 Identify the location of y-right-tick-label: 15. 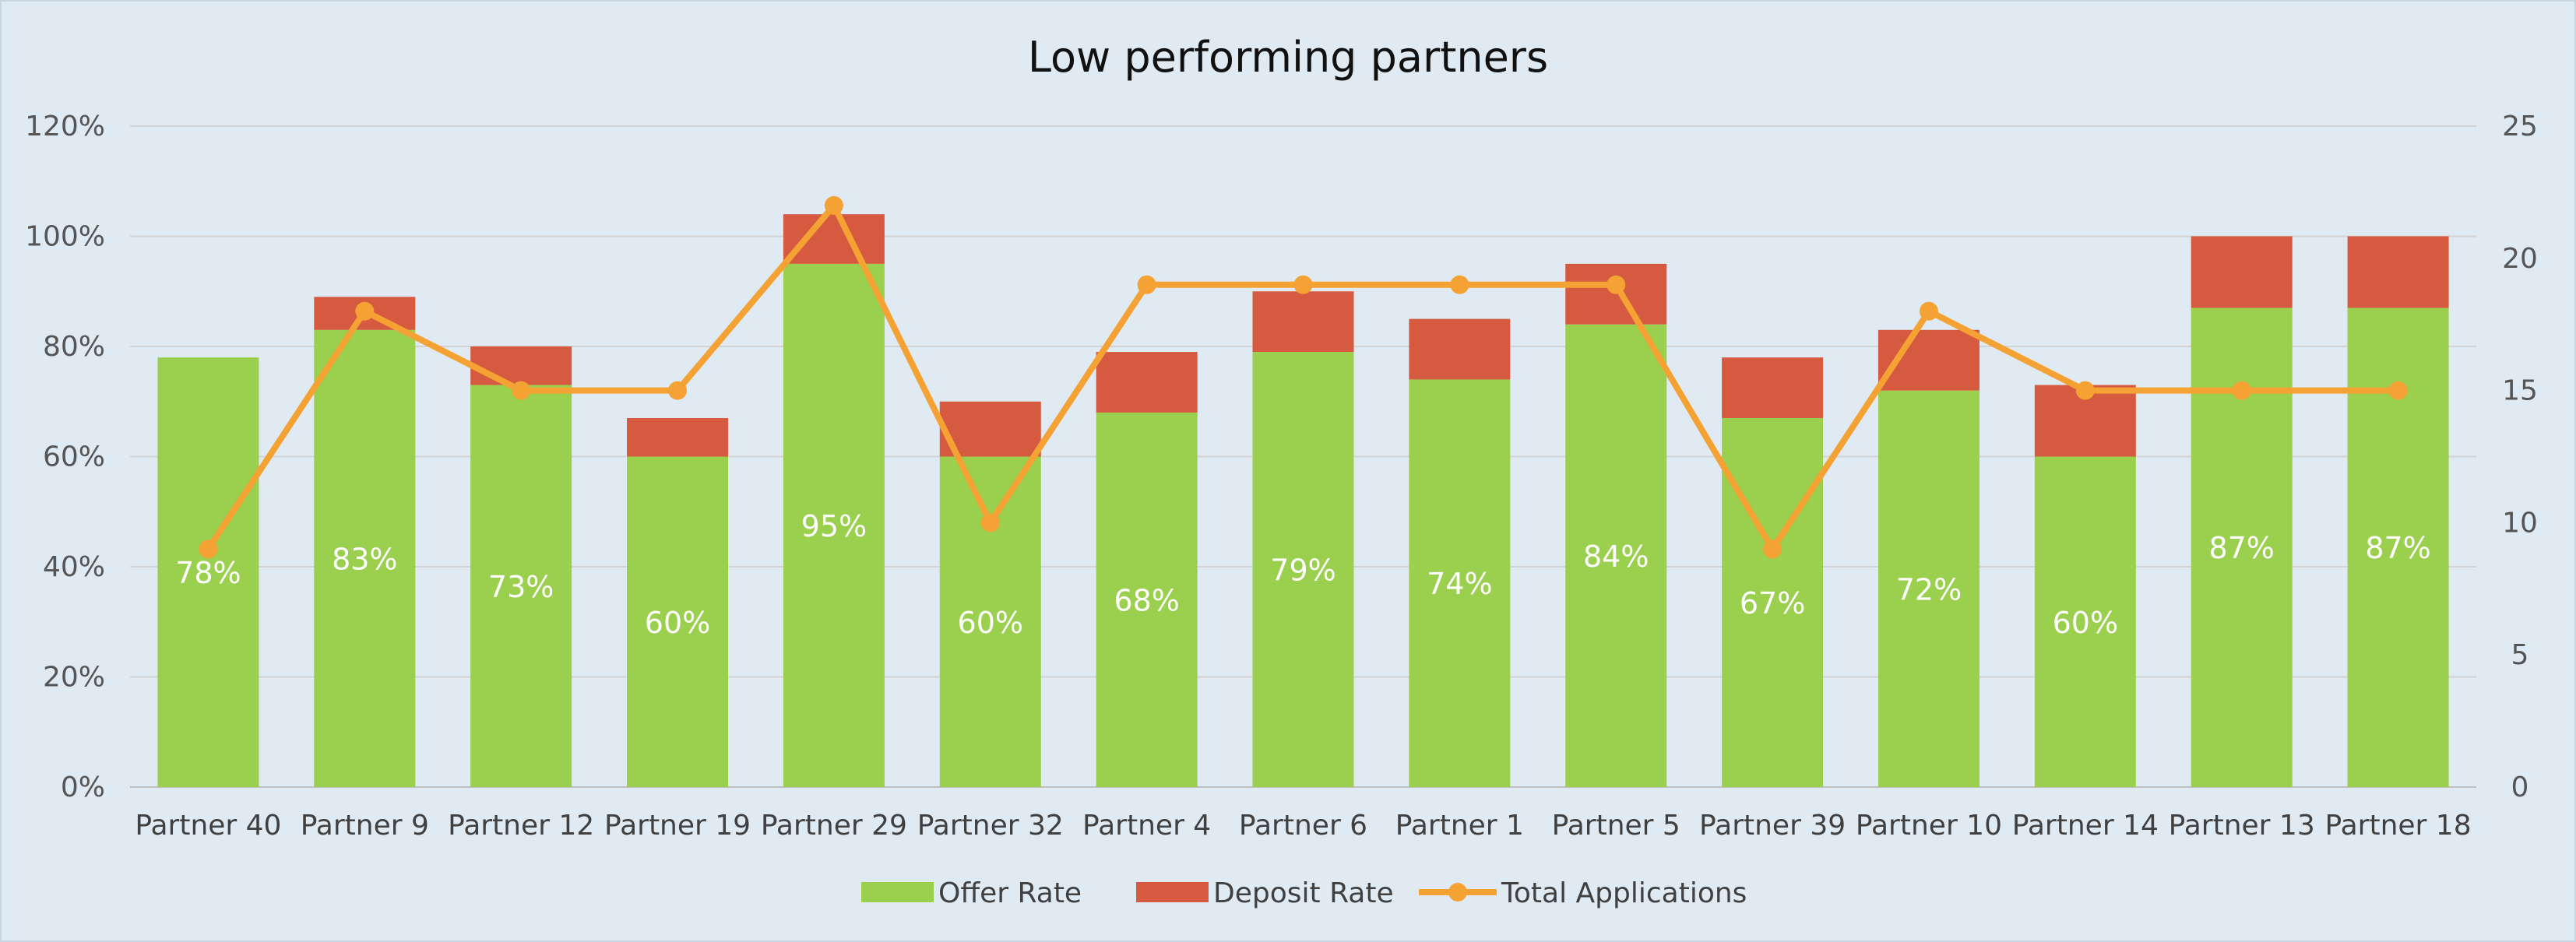
(2520, 391).